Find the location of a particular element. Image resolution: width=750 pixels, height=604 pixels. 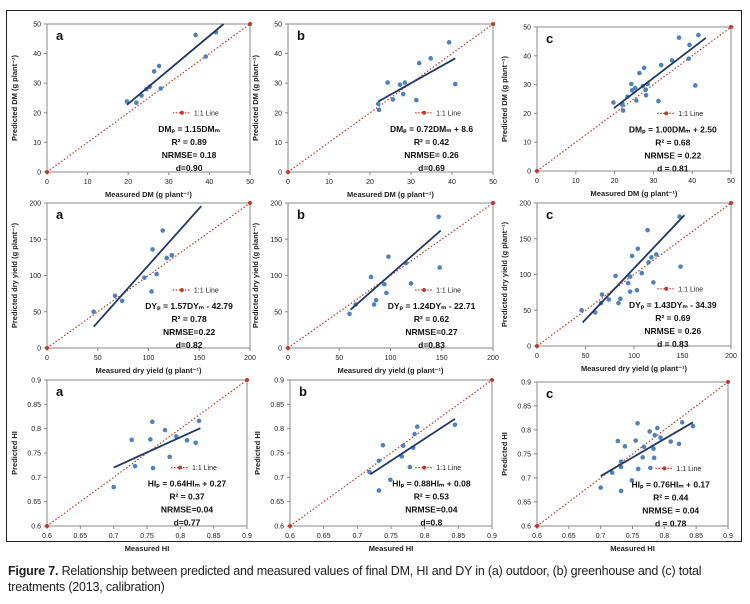

y-tick-label: 0.65 is located at coordinates (277, 502).